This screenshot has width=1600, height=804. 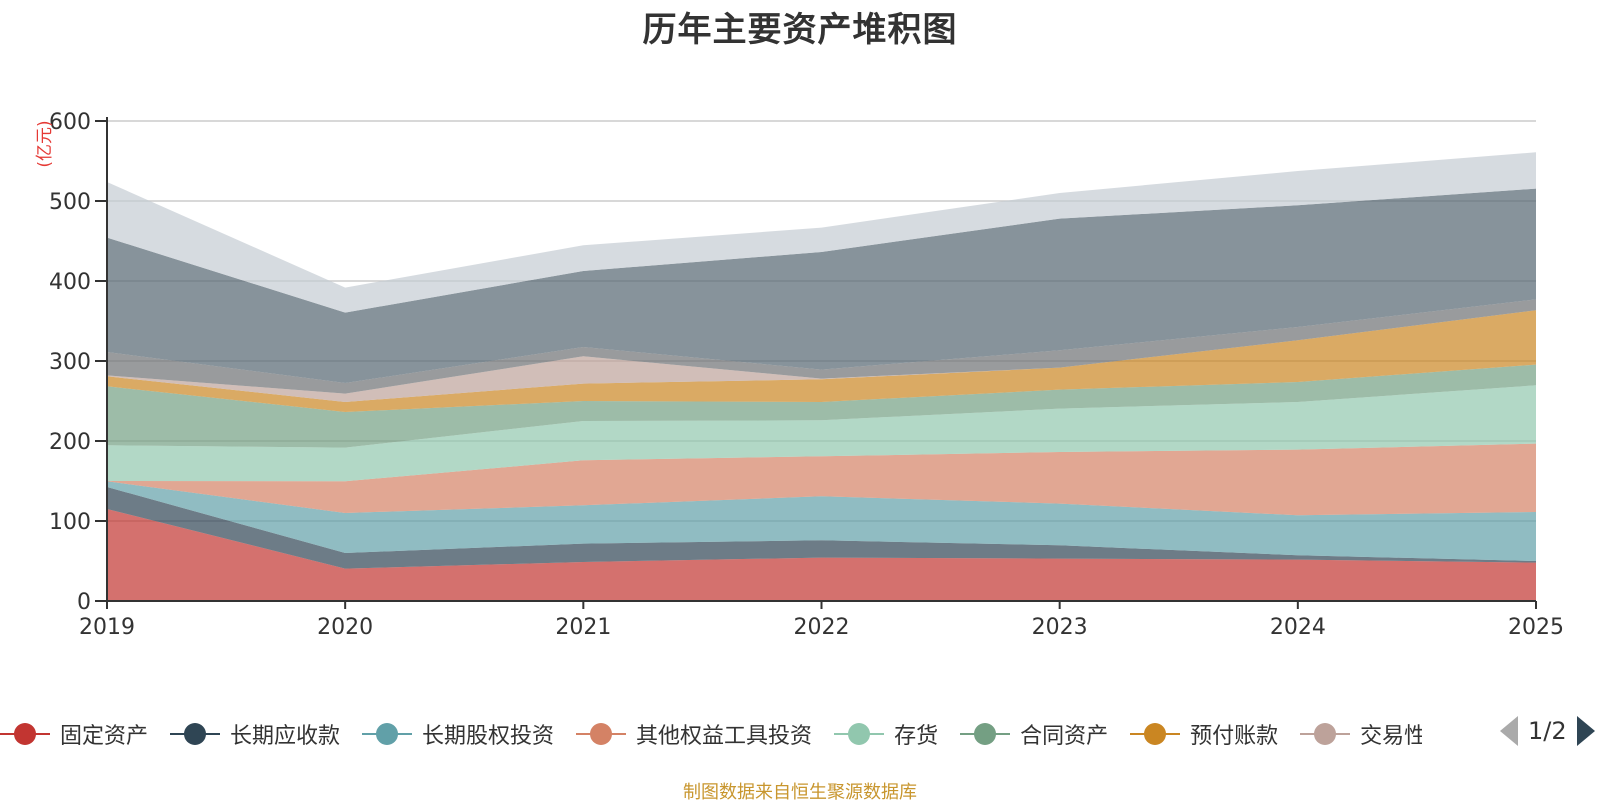 I want to click on legend-page-indicator: 1/2, so click(x=1547, y=731).